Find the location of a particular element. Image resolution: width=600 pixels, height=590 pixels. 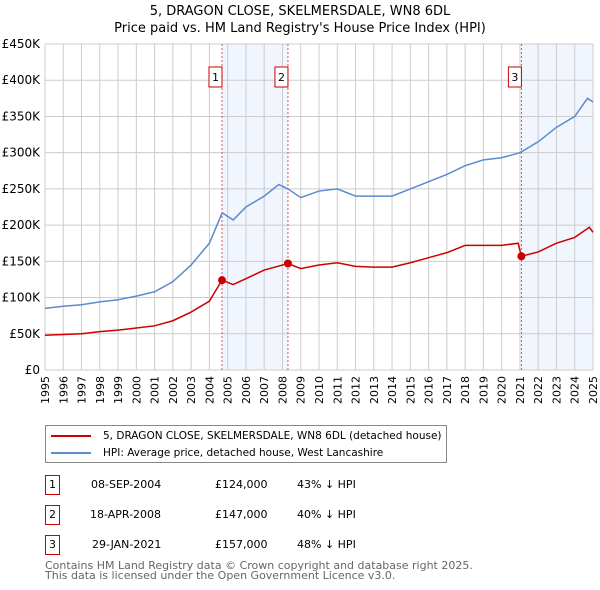

sale-row: 3 29-JAN-2021 £157,000 48% ↓ HPI is located at coordinates (295, 545).